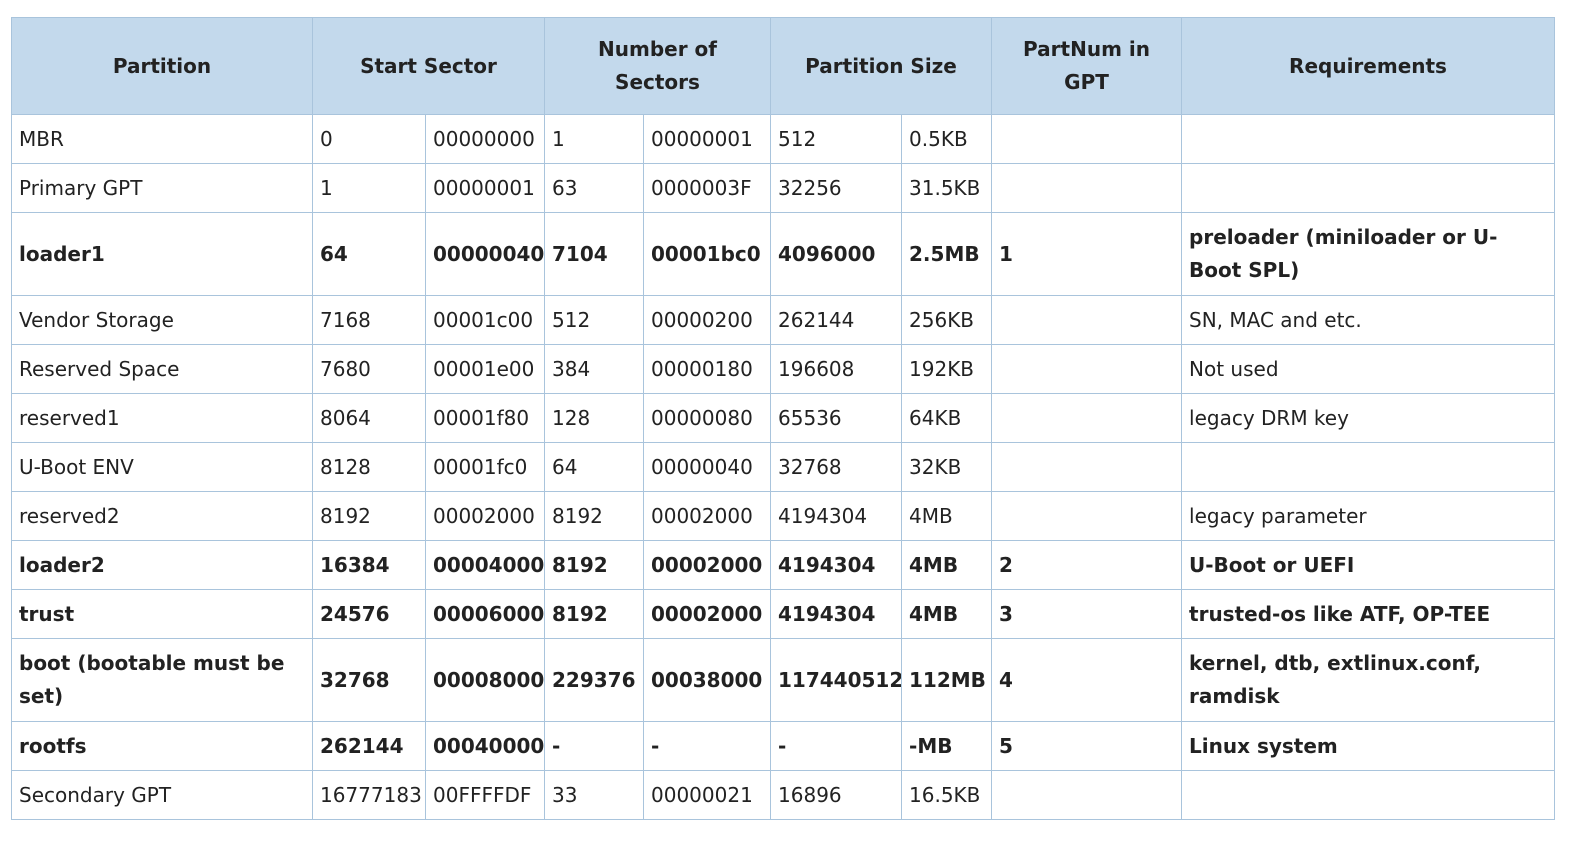 This screenshot has height=842, width=1579. I want to click on cell-start-sector-hex: 00000001, so click(485, 188).